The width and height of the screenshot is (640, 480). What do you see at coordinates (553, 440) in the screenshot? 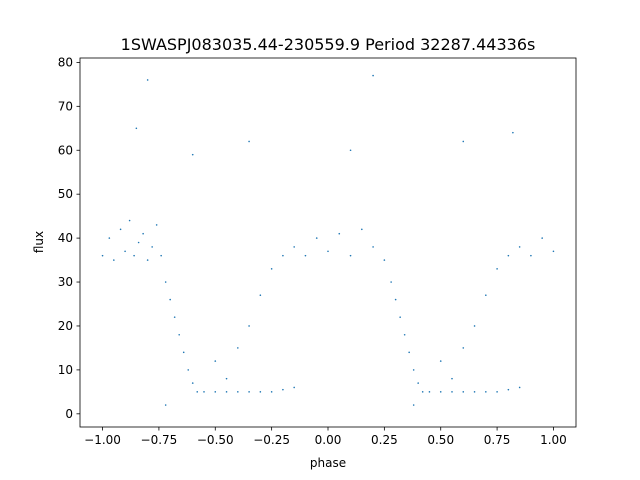
I see `x-tick-label: 1.00` at bounding box center [553, 440].